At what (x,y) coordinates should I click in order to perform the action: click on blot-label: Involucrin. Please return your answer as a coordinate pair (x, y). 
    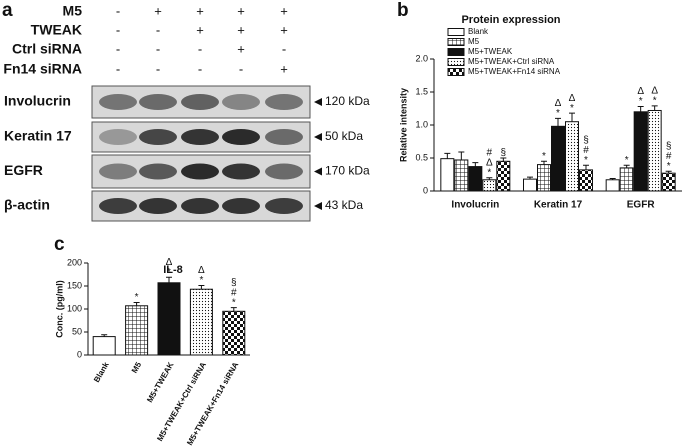
    Looking at the image, I should click on (37, 101).